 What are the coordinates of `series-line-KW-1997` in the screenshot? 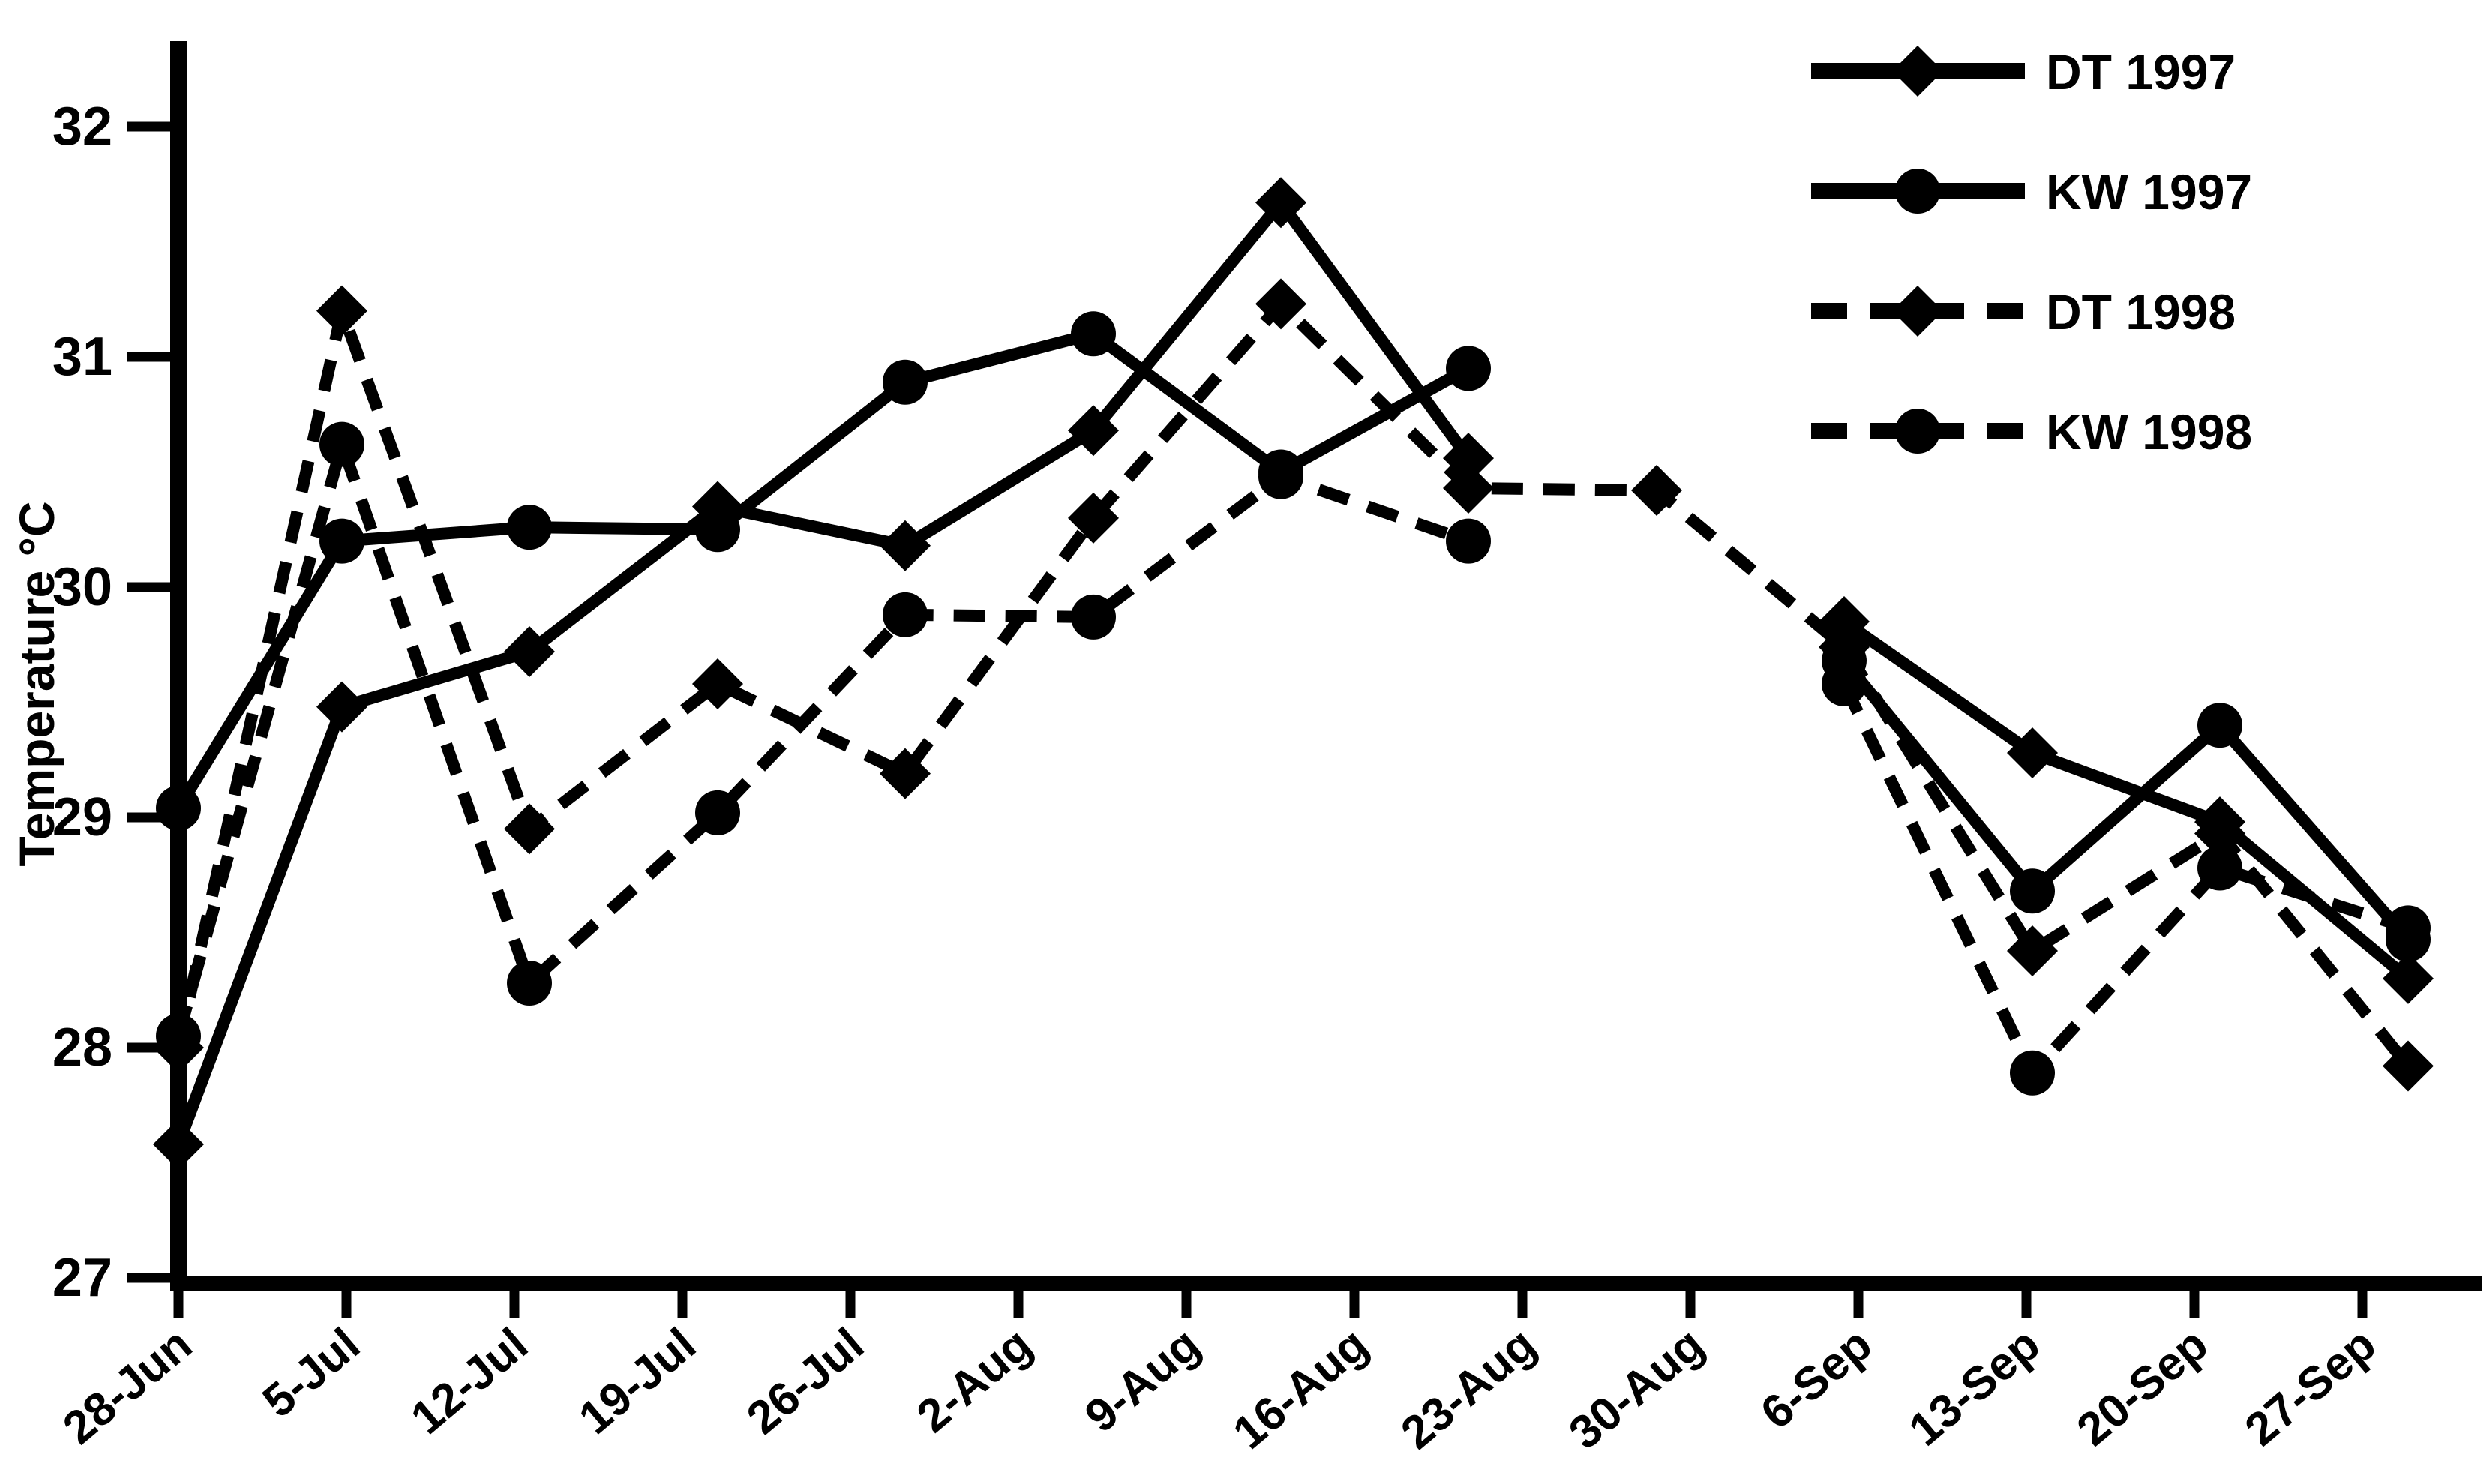 It's located at (2126, 800).